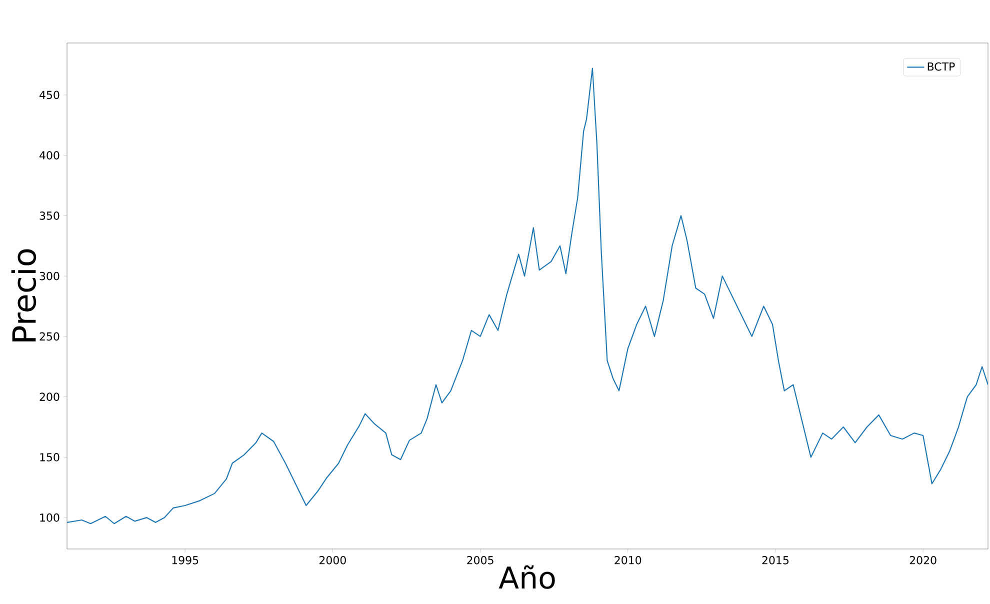 This screenshot has width=990, height=604. I want to click on y-tick-label: 400, so click(50, 155).